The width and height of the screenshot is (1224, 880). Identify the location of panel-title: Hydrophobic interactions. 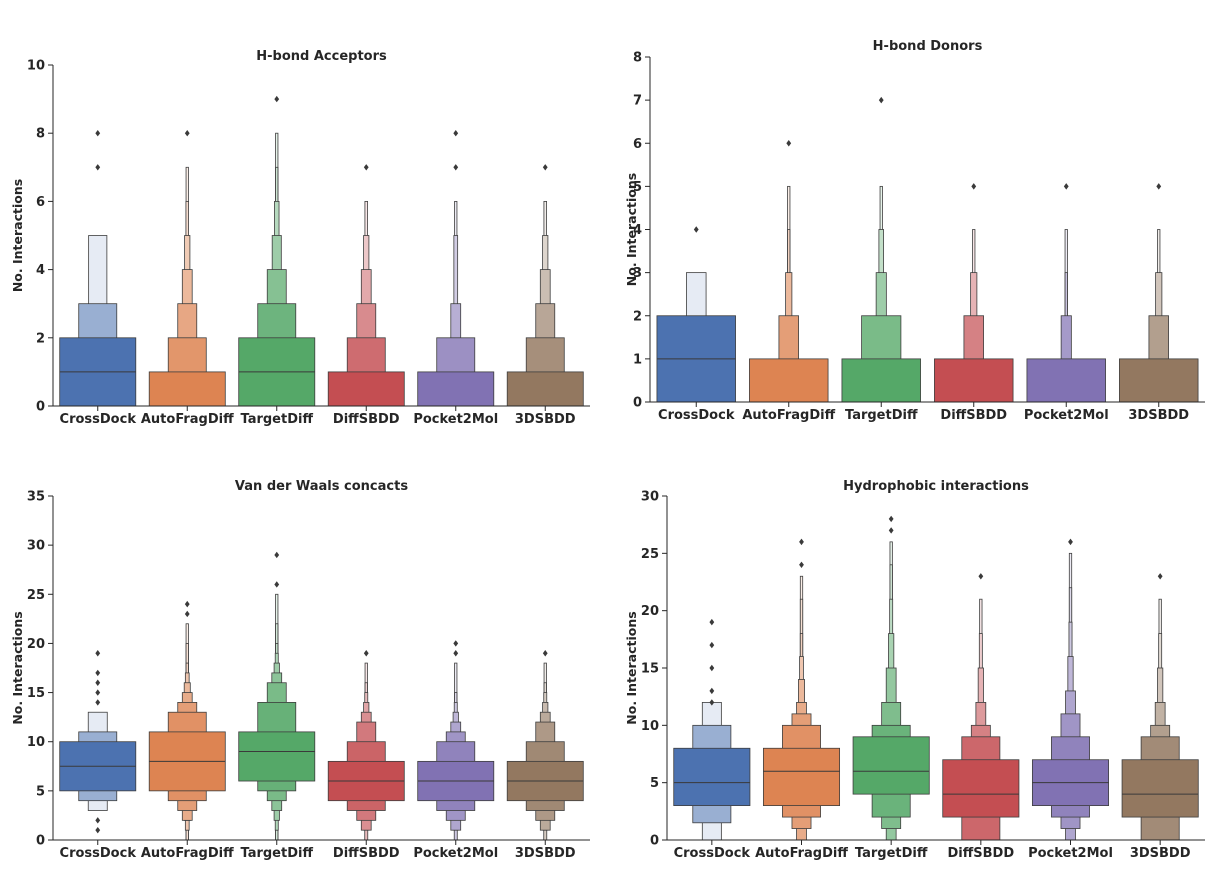
(936, 486).